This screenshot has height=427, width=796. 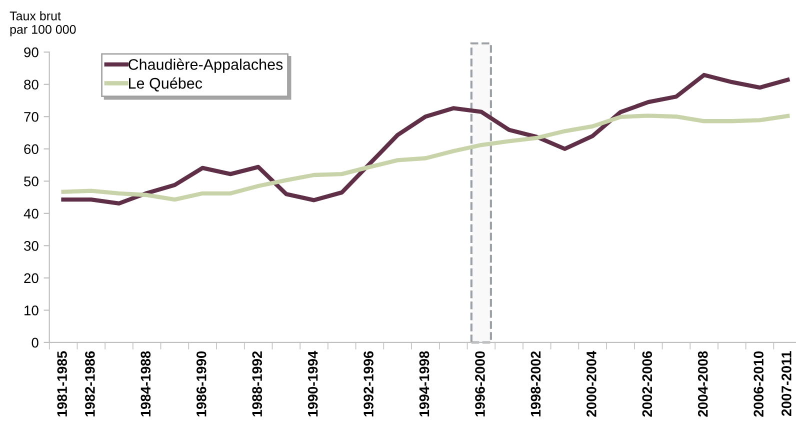 What do you see at coordinates (90, 383) in the screenshot?
I see `x-tick-label: 1982-1986` at bounding box center [90, 383].